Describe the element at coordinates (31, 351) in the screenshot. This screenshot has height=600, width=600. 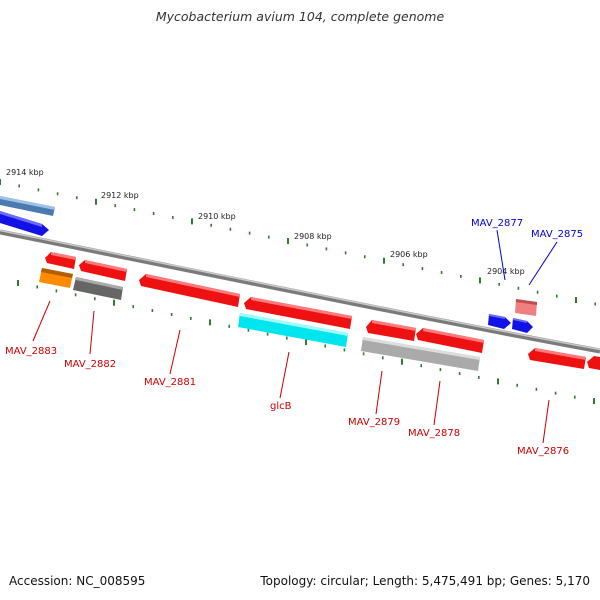
I see `gene-label-mav2883: MAV_2883` at that location.